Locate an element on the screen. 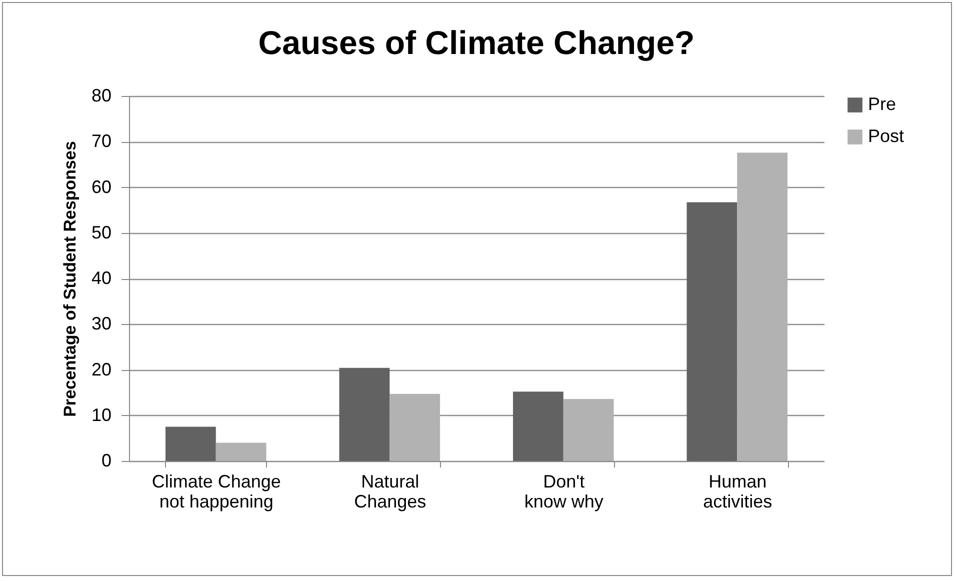 This screenshot has height=581, width=956. y-tick-label: 30 is located at coordinates (101, 324).